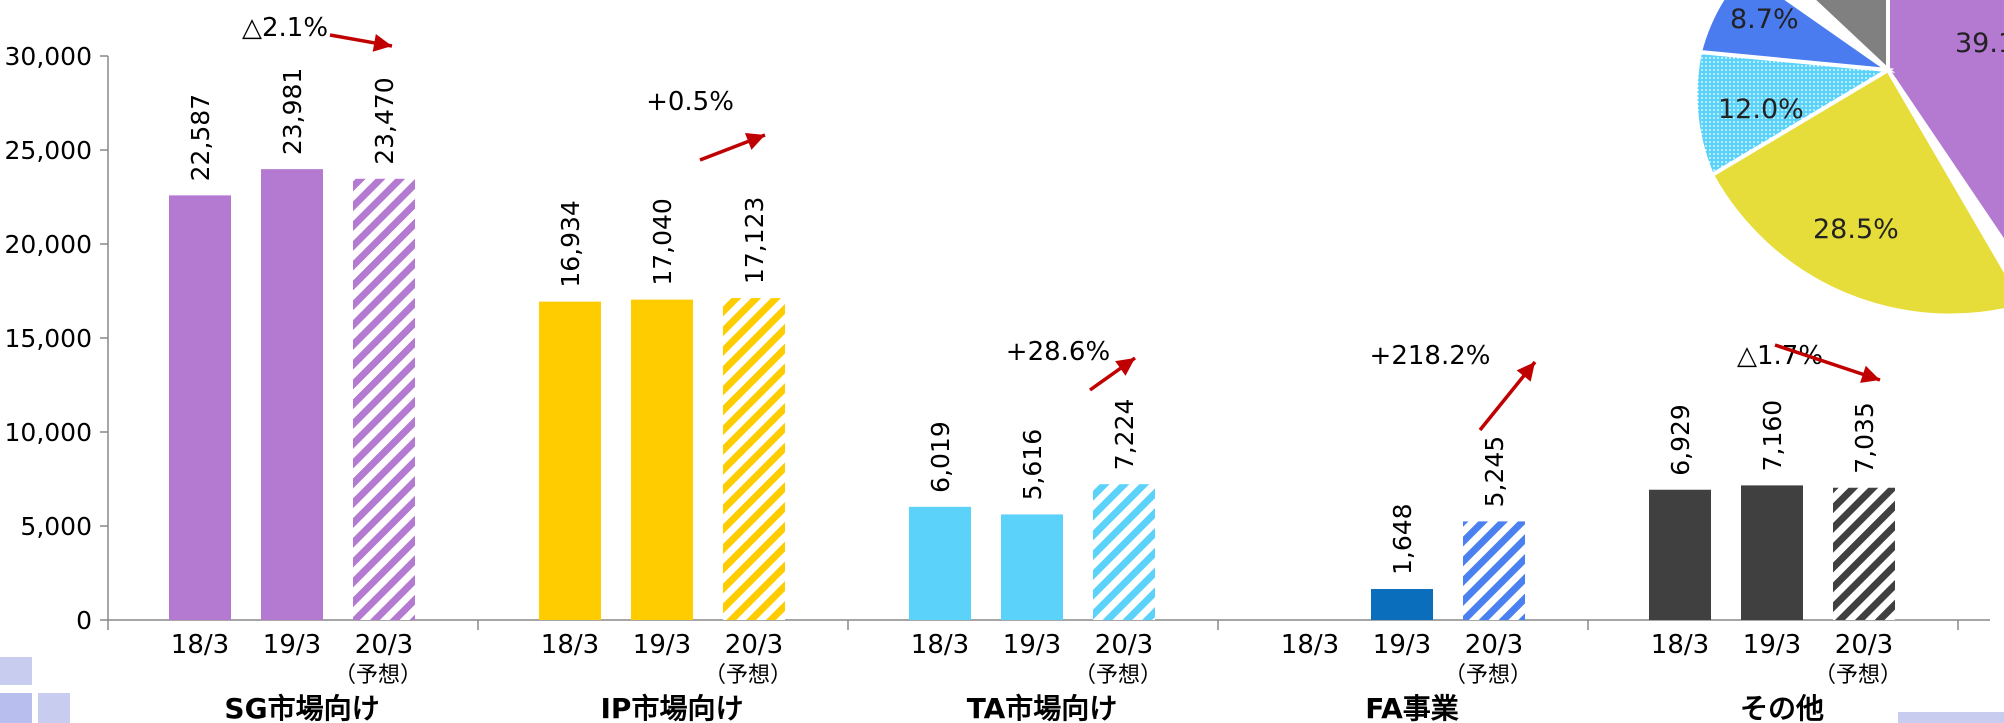 This screenshot has width=2004, height=723. Describe the element at coordinates (1772, 436) in the screenshot. I see `bar-value-label: 7,160` at that location.